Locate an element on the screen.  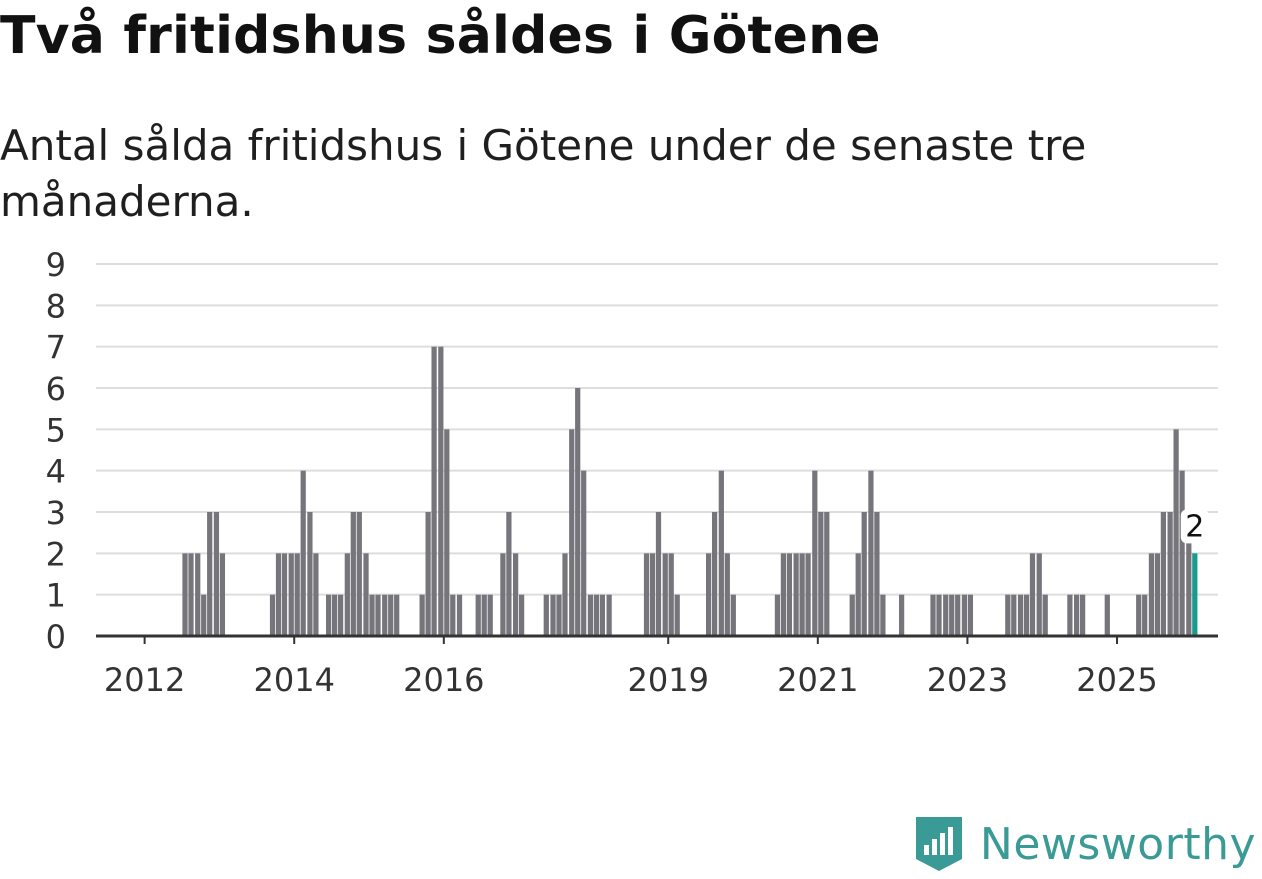
y-tick-label: 4 is located at coordinates (56, 472).